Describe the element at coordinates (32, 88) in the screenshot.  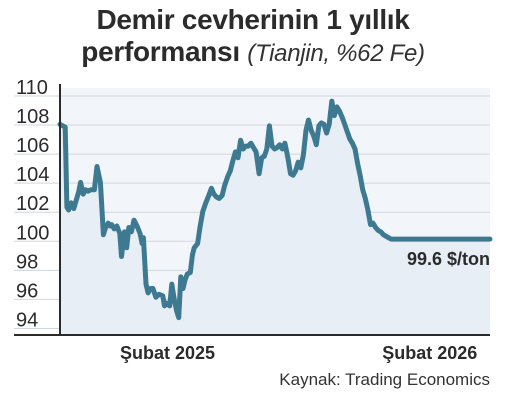
I see `y-tick-label: 110` at that location.